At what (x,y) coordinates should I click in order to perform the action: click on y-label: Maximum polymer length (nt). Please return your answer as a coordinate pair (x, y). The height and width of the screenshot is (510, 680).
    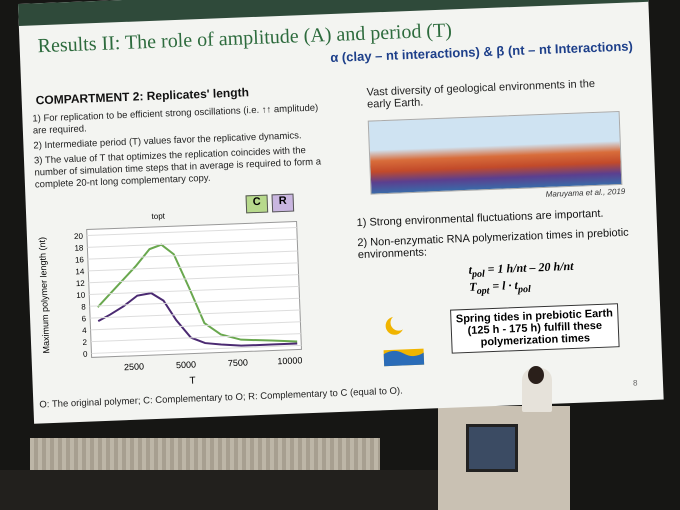
    Looking at the image, I should click on (44, 295).